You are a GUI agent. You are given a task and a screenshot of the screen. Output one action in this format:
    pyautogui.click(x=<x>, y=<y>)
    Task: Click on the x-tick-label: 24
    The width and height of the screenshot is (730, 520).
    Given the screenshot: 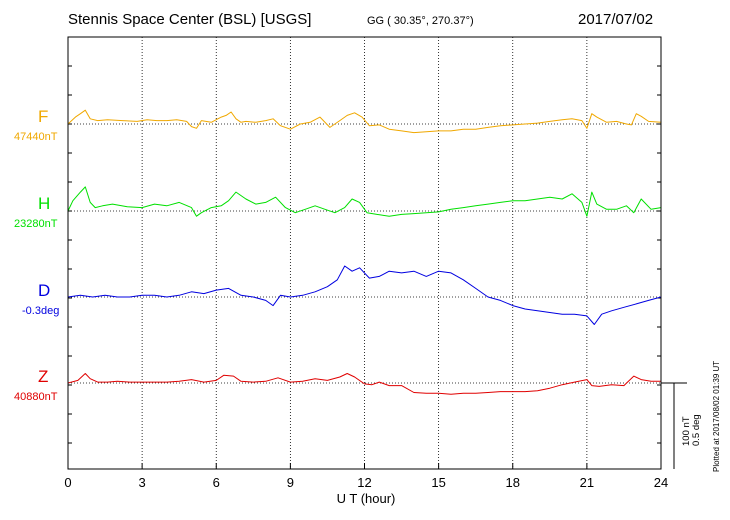 What is the action you would take?
    pyautogui.click(x=661, y=482)
    